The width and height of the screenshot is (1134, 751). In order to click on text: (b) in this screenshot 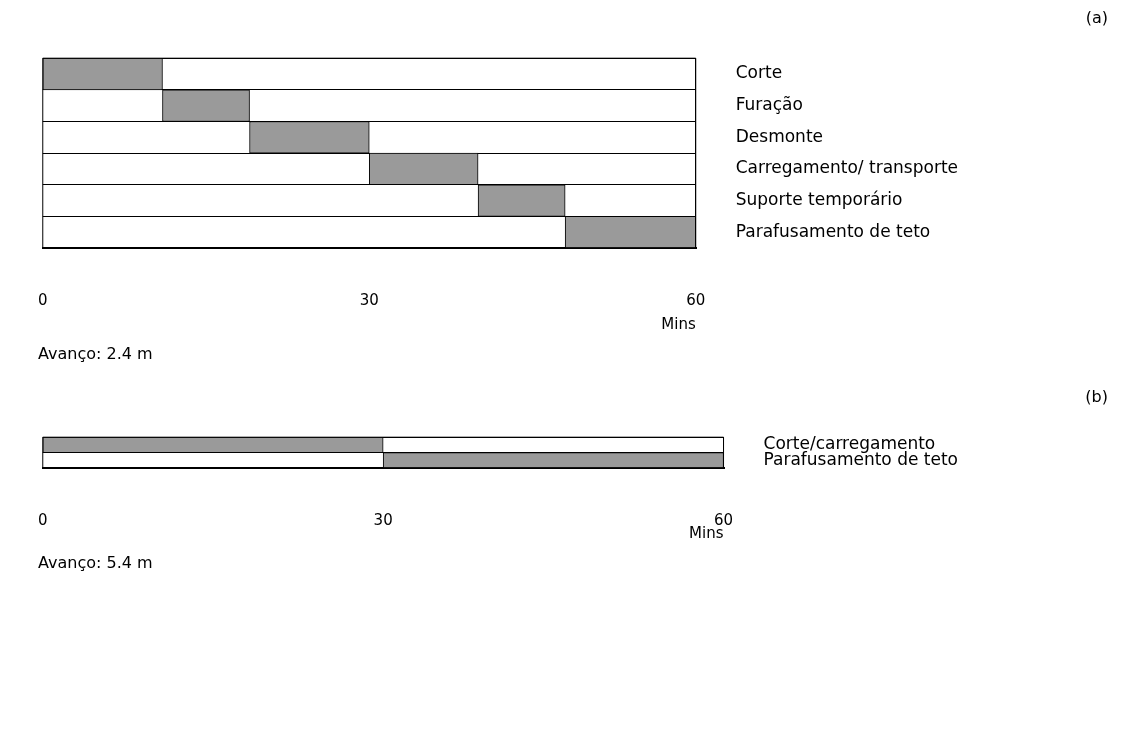, I will do `click(1096, 396)`.